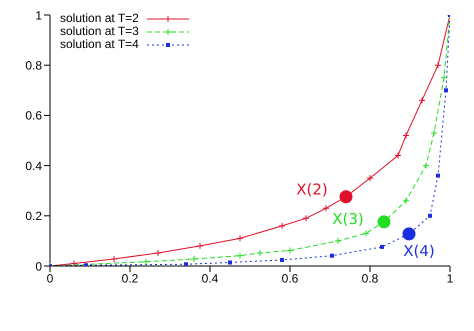 The image size is (474, 331). Describe the element at coordinates (50, 279) in the screenshot. I see `x-tick-label: 0` at that location.